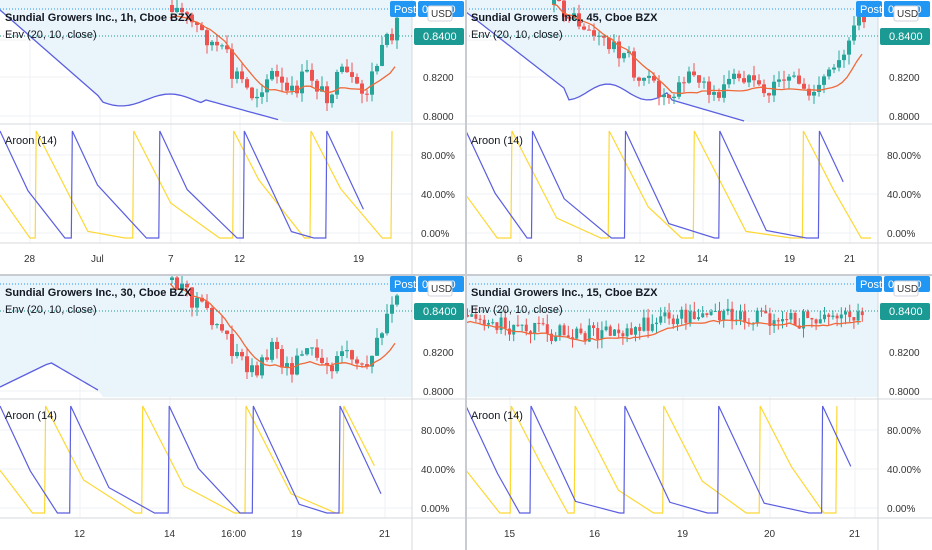  What do you see at coordinates (171, 259) in the screenshot?
I see `time-tick-label: 7` at bounding box center [171, 259].